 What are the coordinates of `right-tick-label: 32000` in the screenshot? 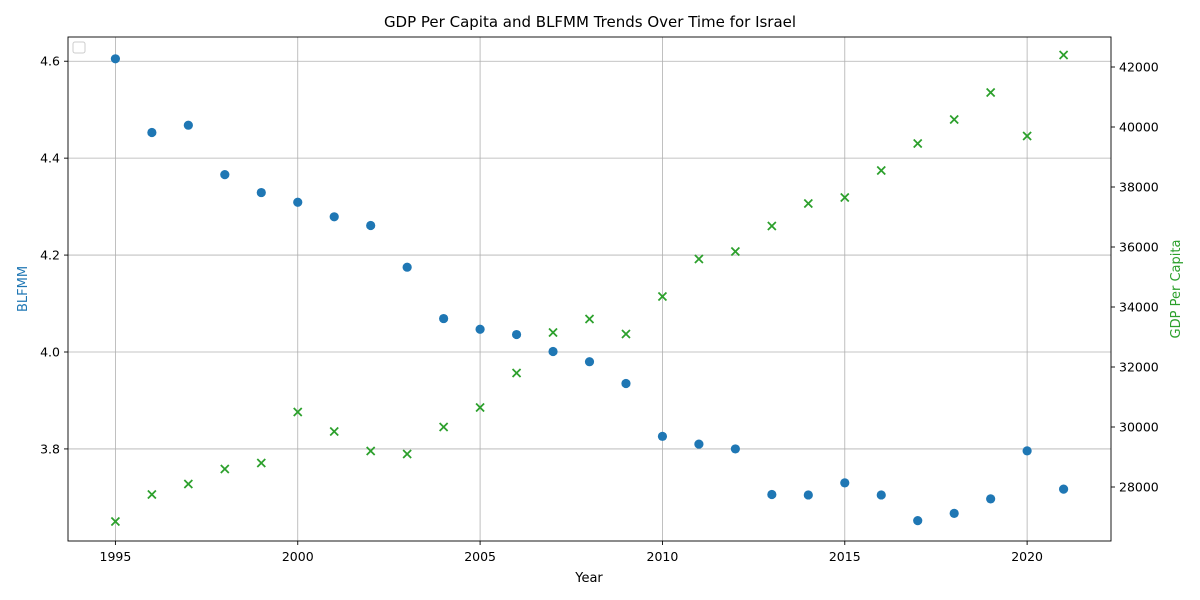 It's located at (1139, 367).